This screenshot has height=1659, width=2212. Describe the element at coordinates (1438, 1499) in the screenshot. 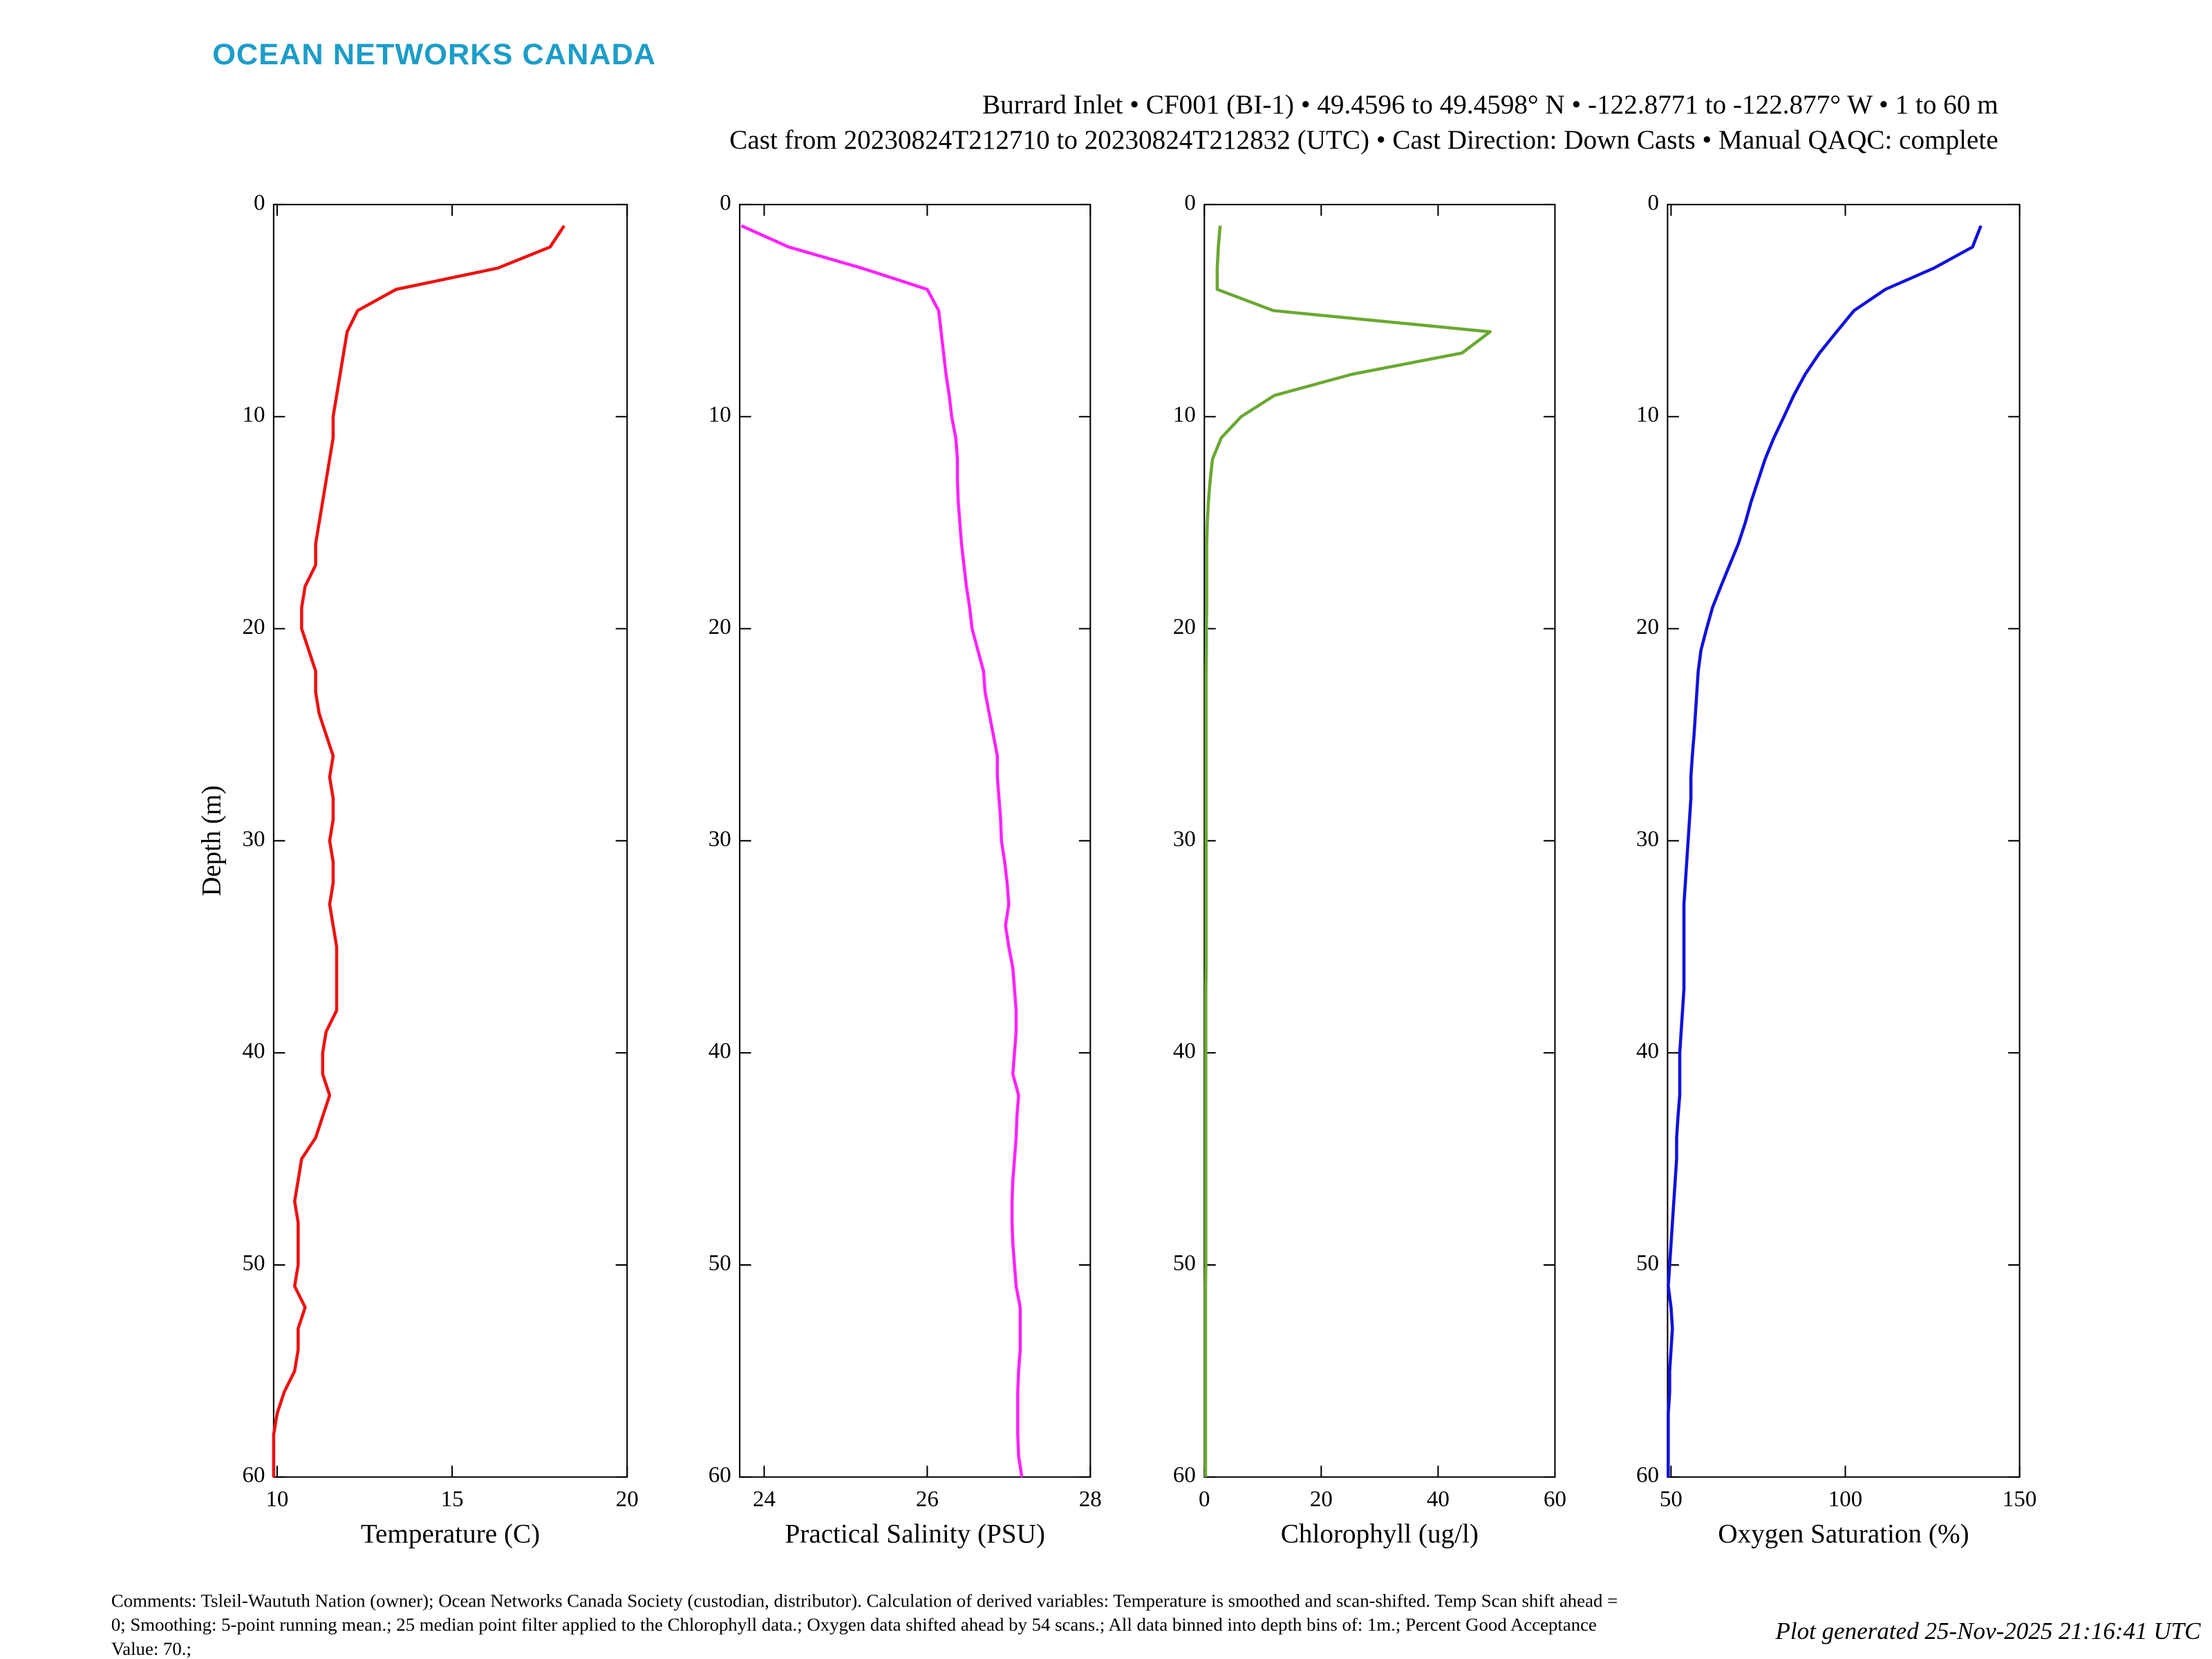

I see `x-tick-label: 40` at that location.